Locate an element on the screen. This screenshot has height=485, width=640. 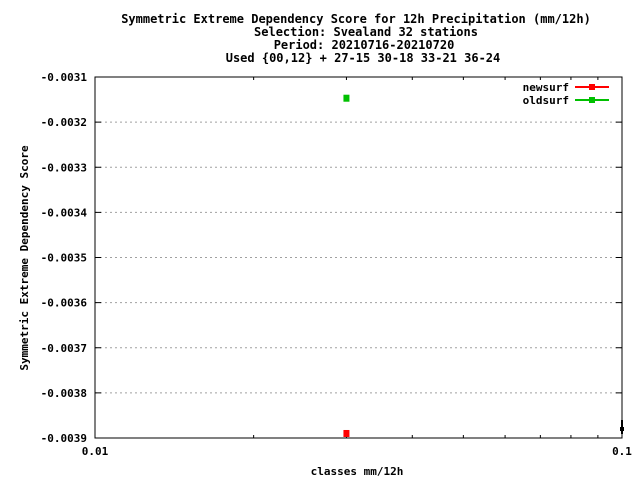
legend-label-oldsurf: oldsurf is located at coordinates (546, 100).